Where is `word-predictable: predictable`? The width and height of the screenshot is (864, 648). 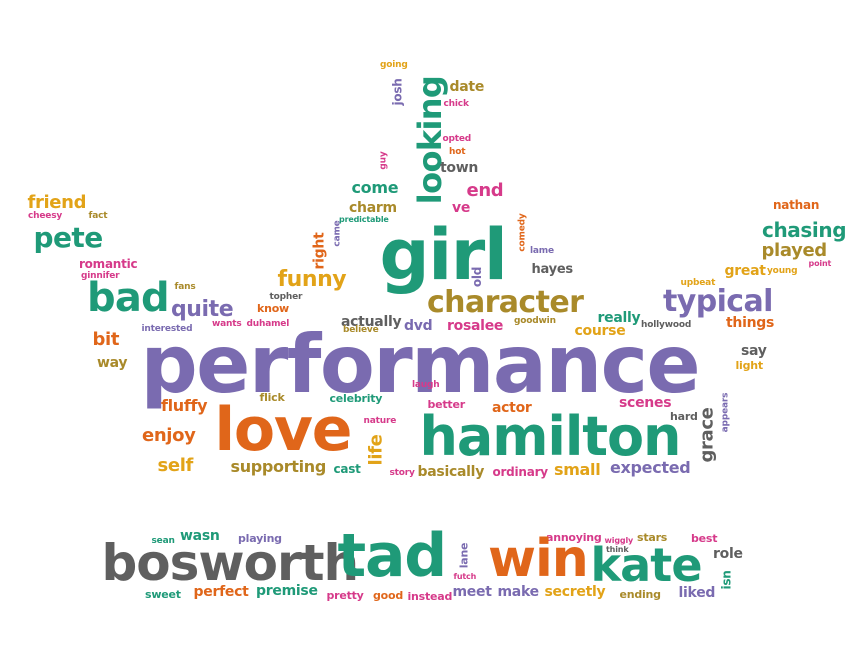
word-predictable: predictable is located at coordinates (364, 219).